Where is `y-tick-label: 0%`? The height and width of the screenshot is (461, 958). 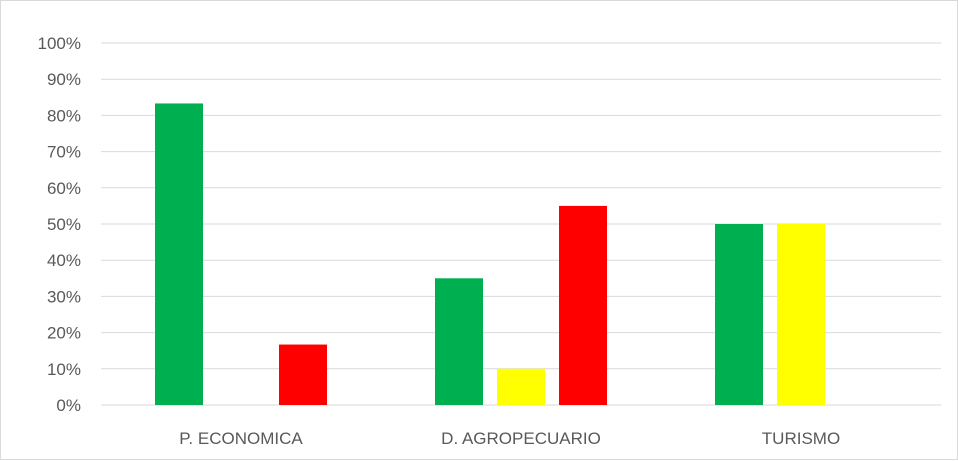
y-tick-label: 0% is located at coordinates (68, 405).